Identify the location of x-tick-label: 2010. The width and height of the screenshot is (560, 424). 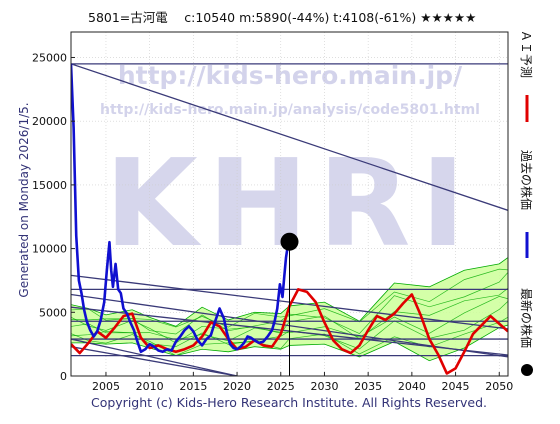
(150, 386).